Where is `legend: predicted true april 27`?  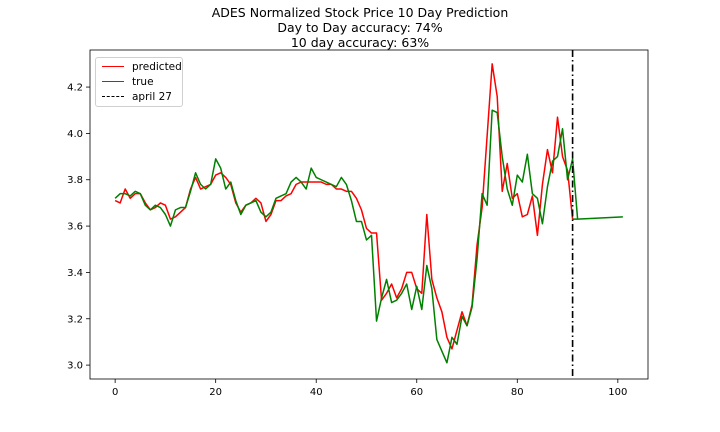
legend: predicted true april 27 is located at coordinates (139, 82).